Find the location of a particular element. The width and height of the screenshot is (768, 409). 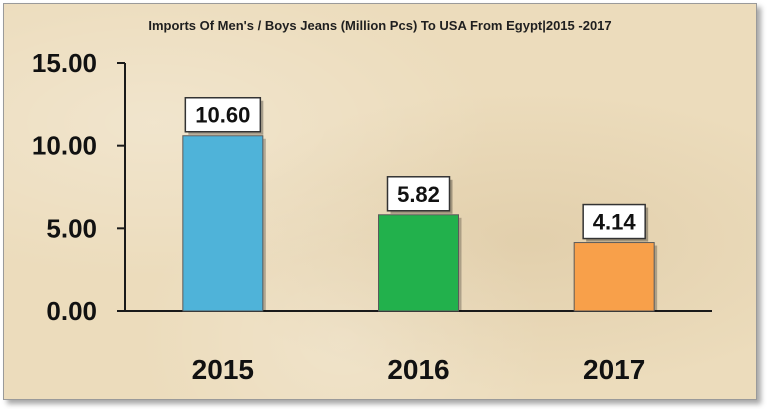

x-tick-label: 2015 is located at coordinates (223, 369).